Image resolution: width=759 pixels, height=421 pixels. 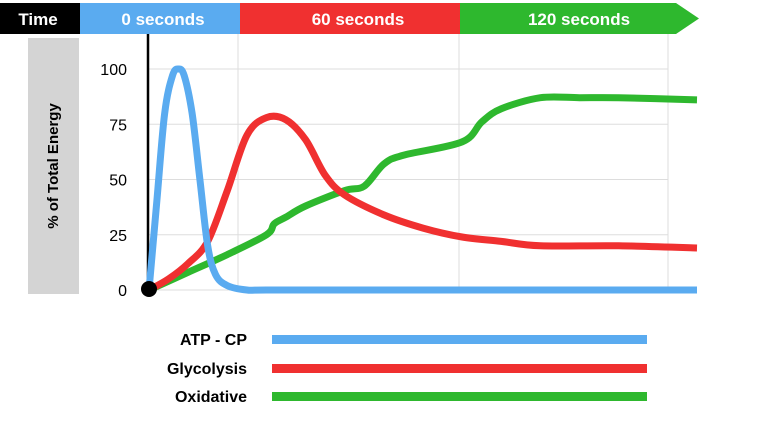 What do you see at coordinates (358, 19) in the screenshot?
I see `timeline-segment-label-60: 60 seconds` at bounding box center [358, 19].